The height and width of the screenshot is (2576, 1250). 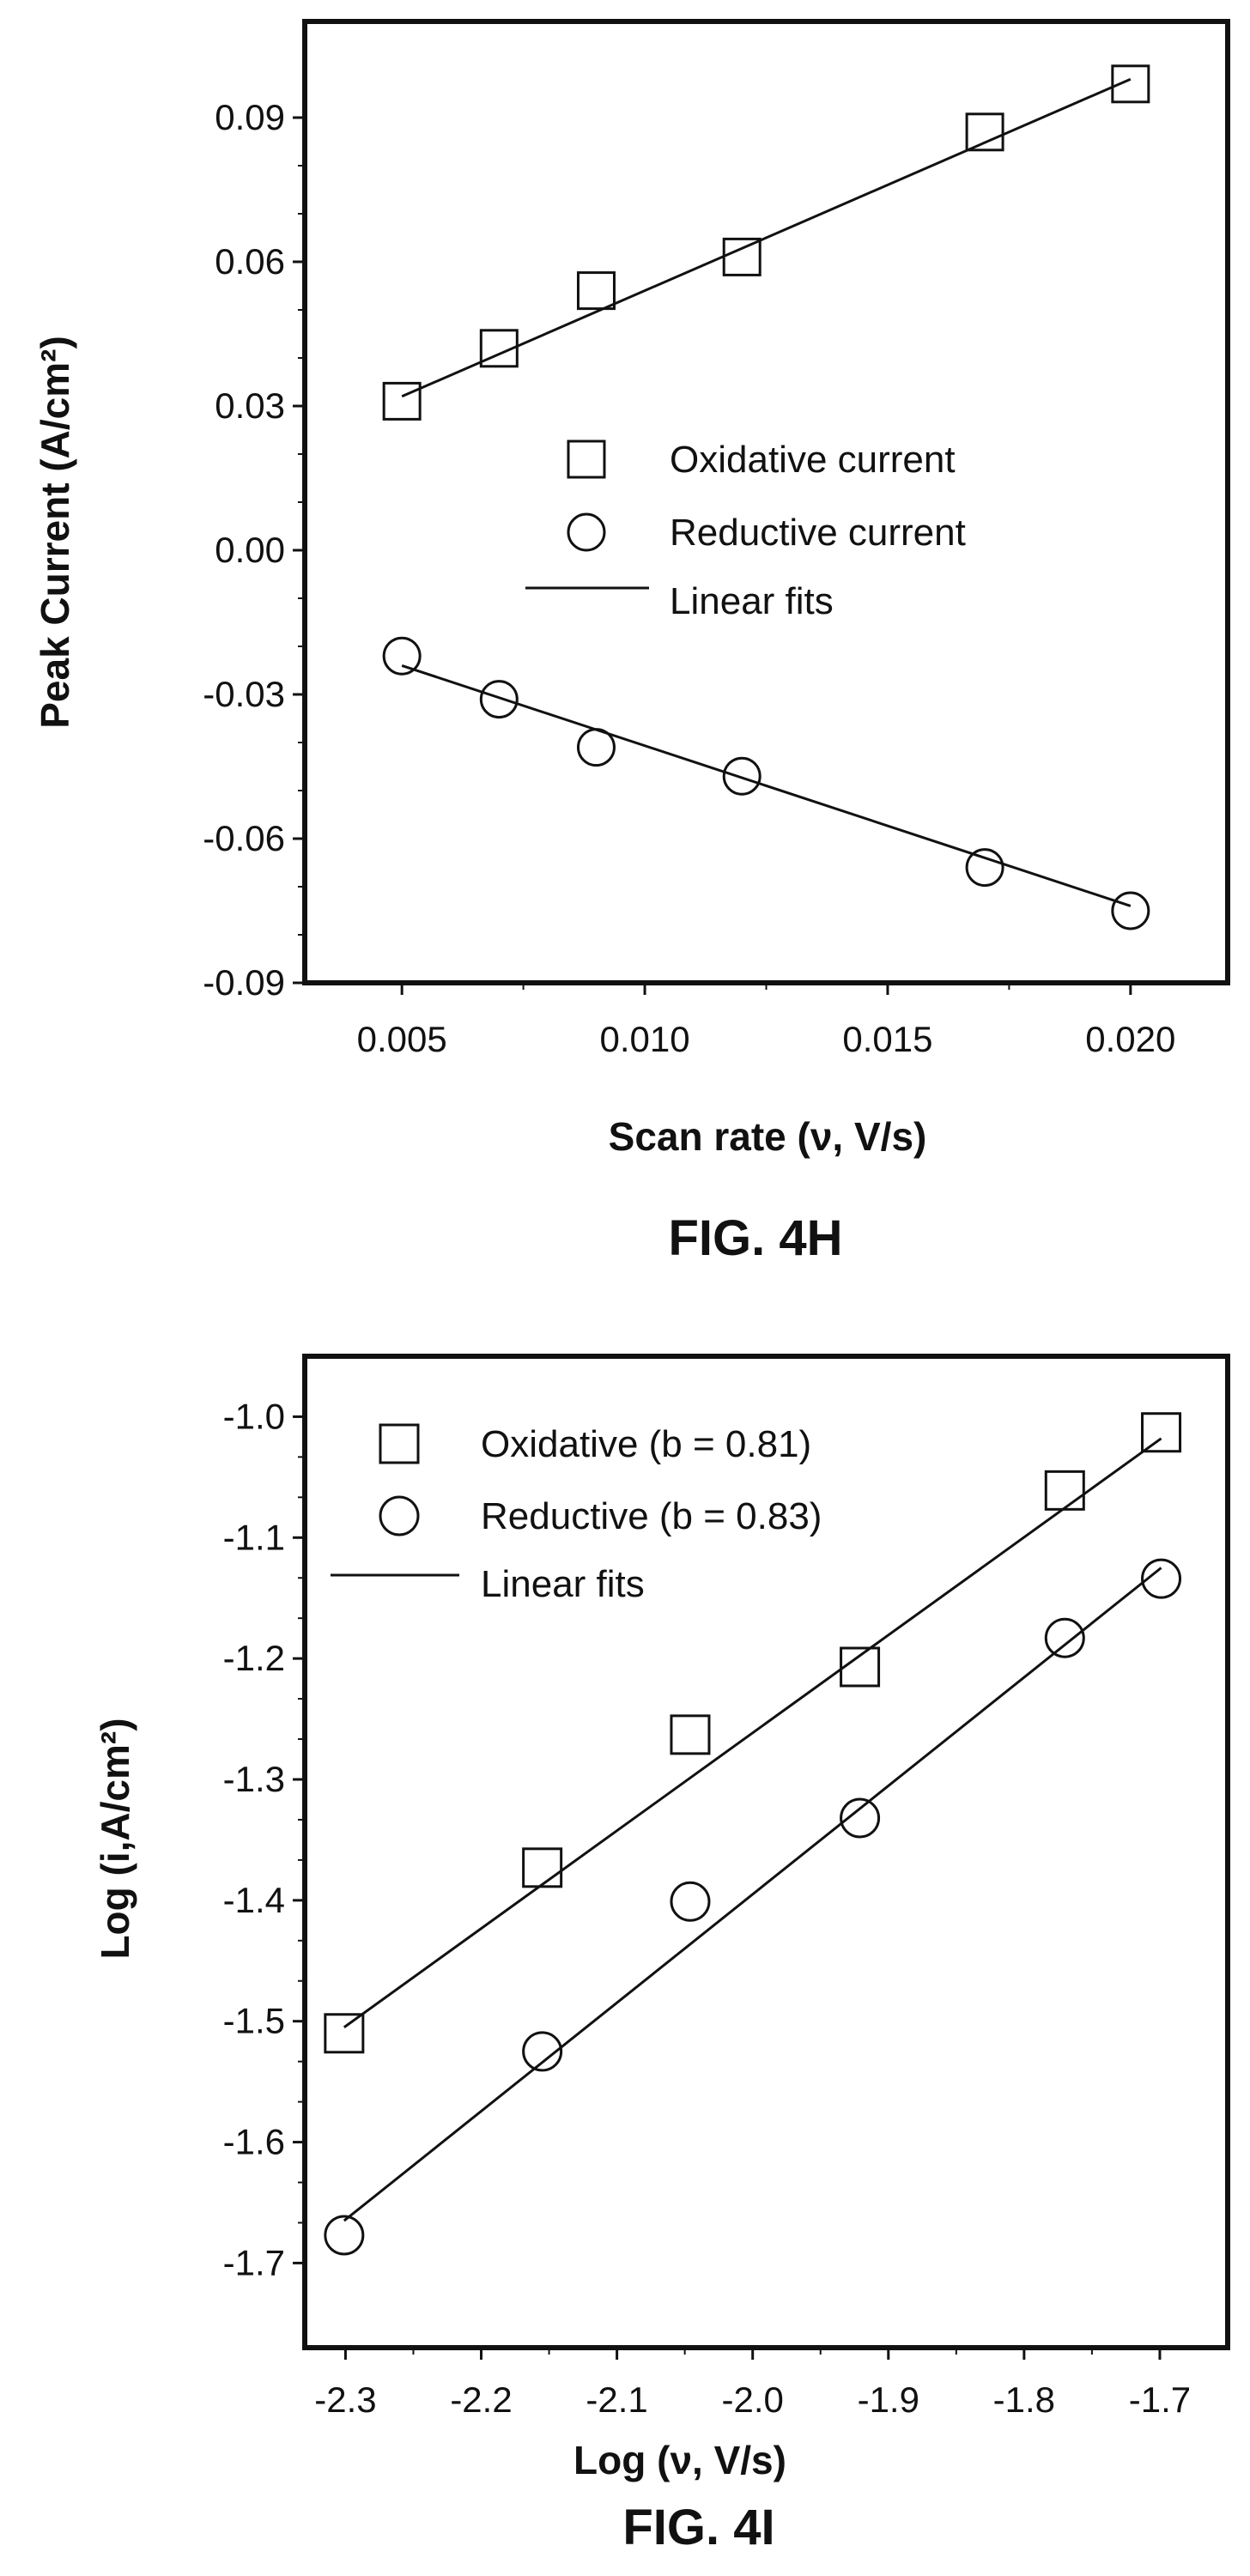 I want to click on x-tick-label: 0.020, so click(x=1130, y=1039).